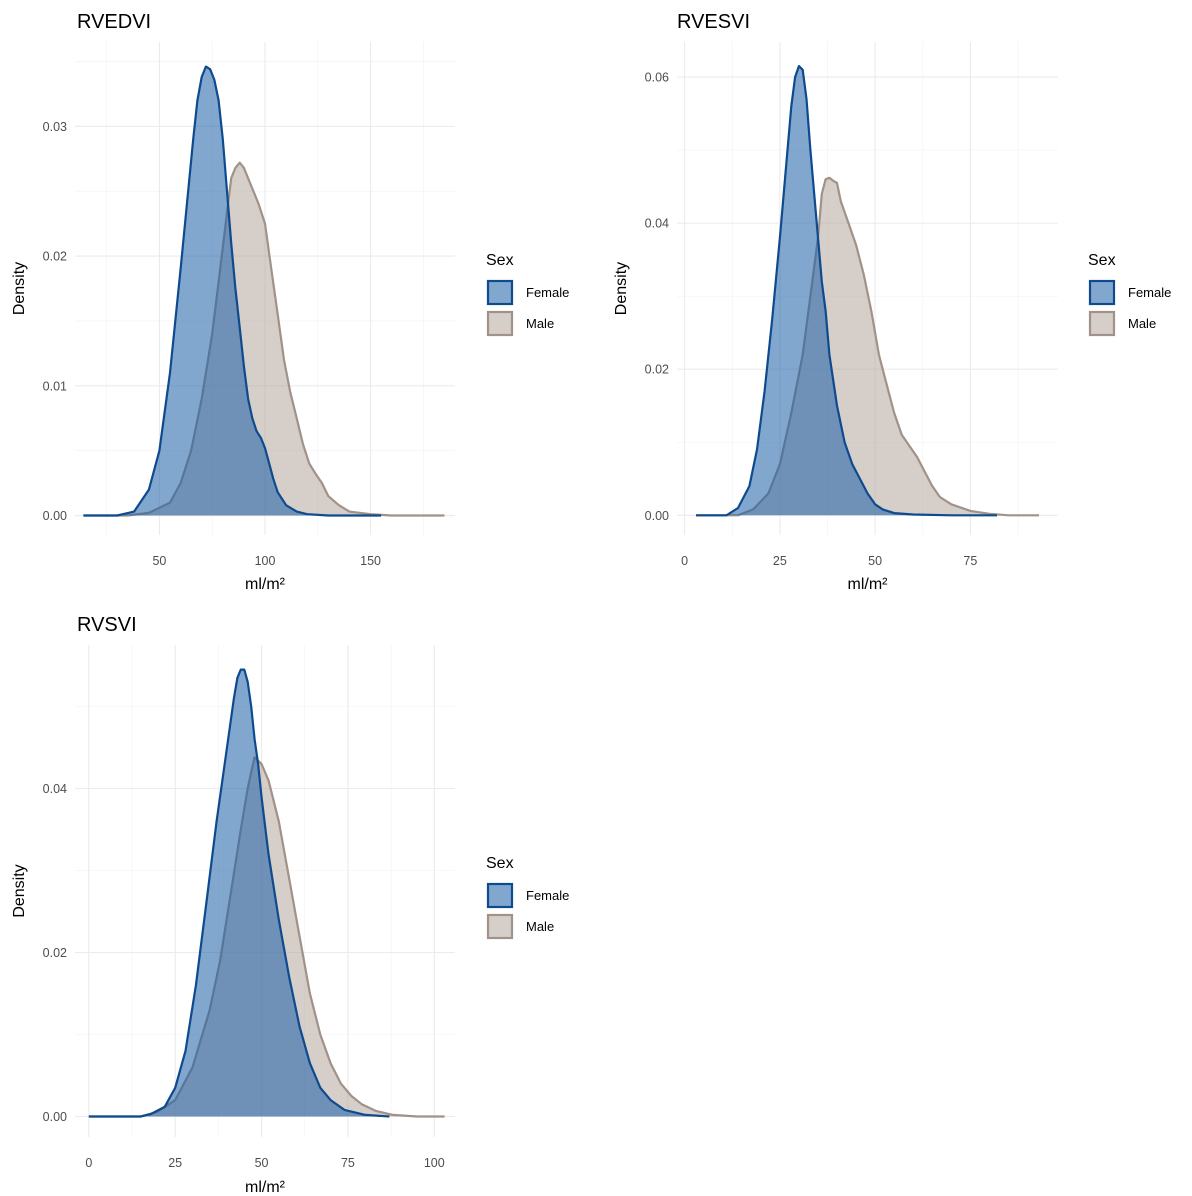  What do you see at coordinates (55, 386) in the screenshot?
I see `y-tick-label: 0.01` at bounding box center [55, 386].